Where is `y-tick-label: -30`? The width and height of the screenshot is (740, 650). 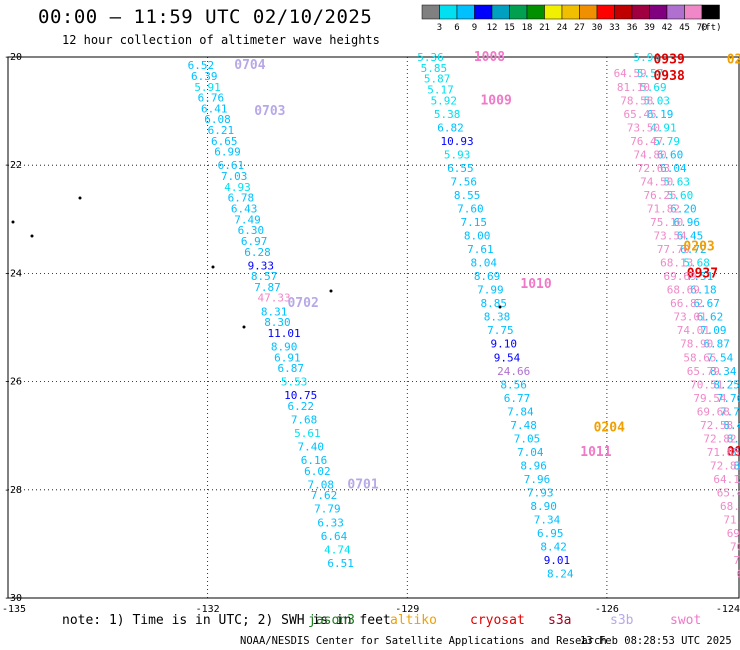
y-tick-label: -30 is located at coordinates (13, 598).